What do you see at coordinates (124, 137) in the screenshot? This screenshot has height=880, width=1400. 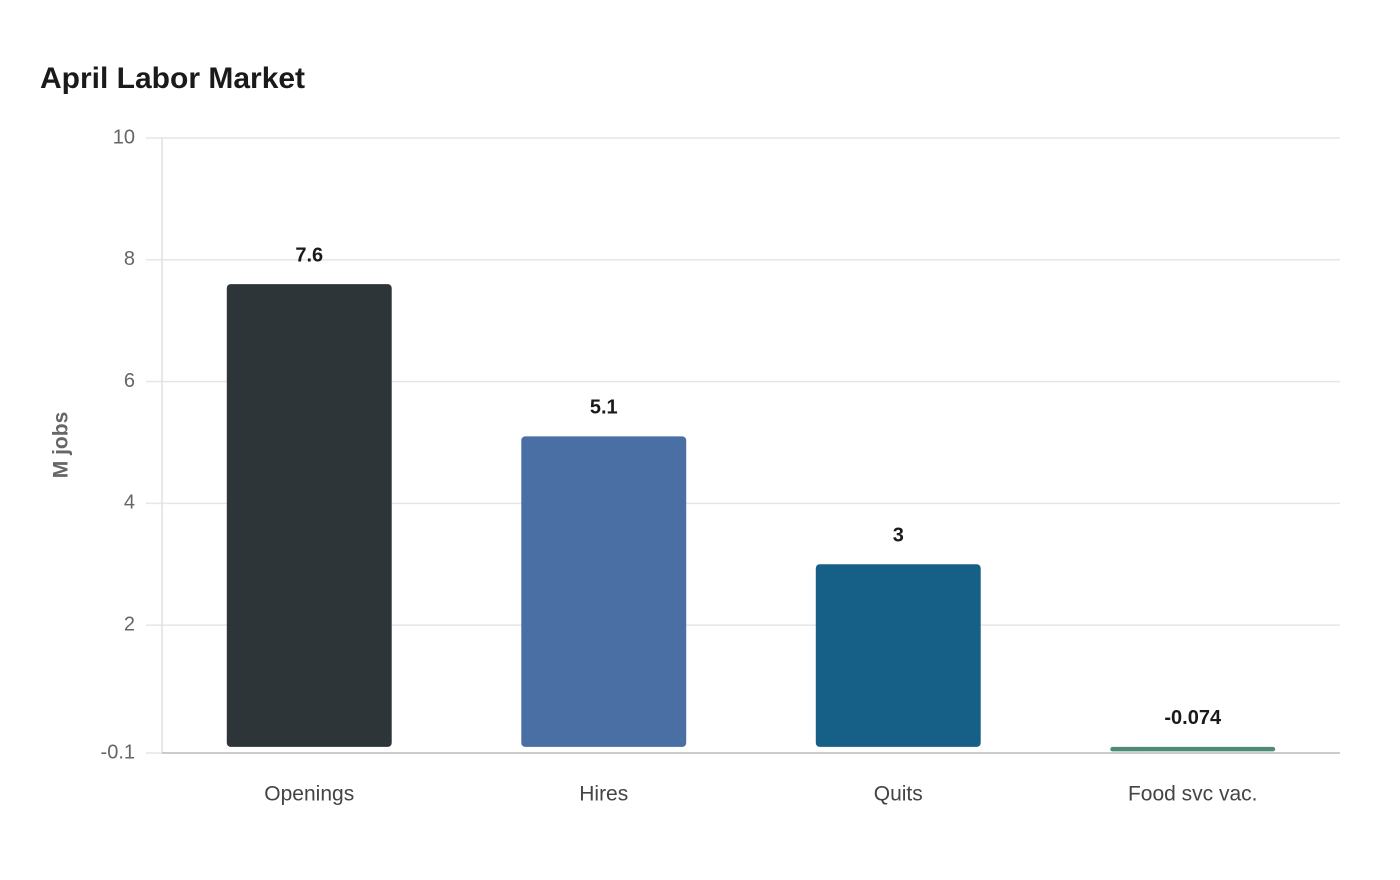 I see `y-tick-label: 10` at bounding box center [124, 137].